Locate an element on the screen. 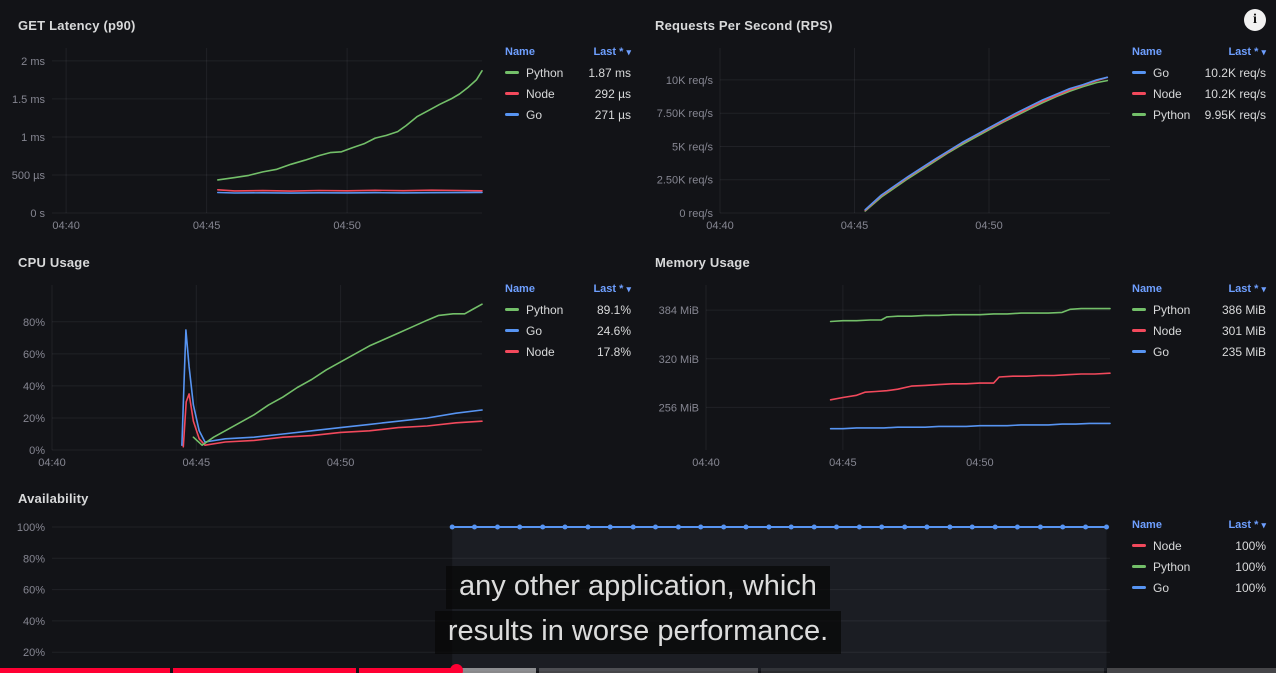  legend-row-python: Python 100% is located at coordinates (1199, 566).